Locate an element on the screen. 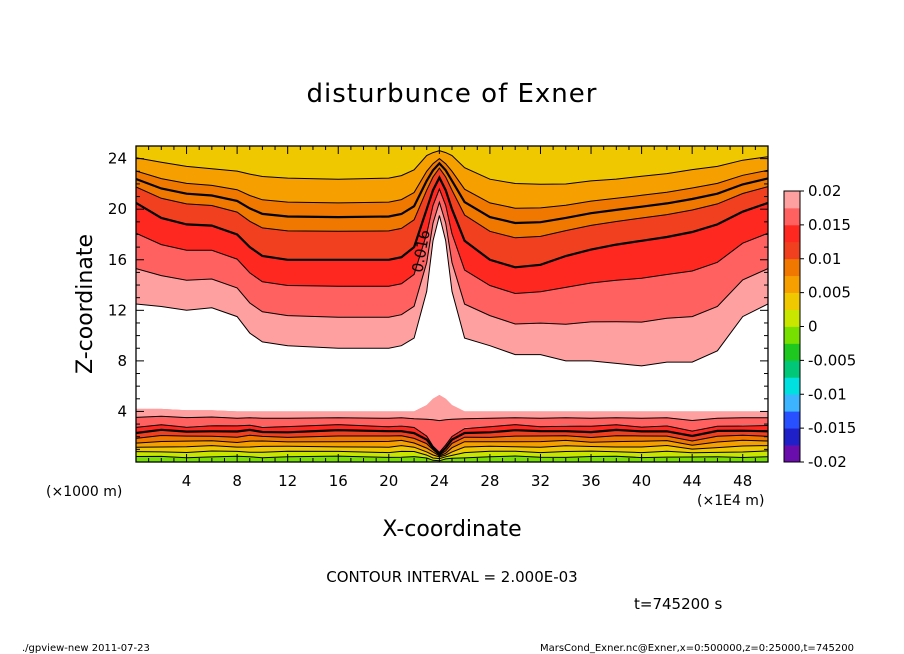 This screenshot has height=654, width=904. x-unit-right: (×1E4 m) is located at coordinates (730, 501).